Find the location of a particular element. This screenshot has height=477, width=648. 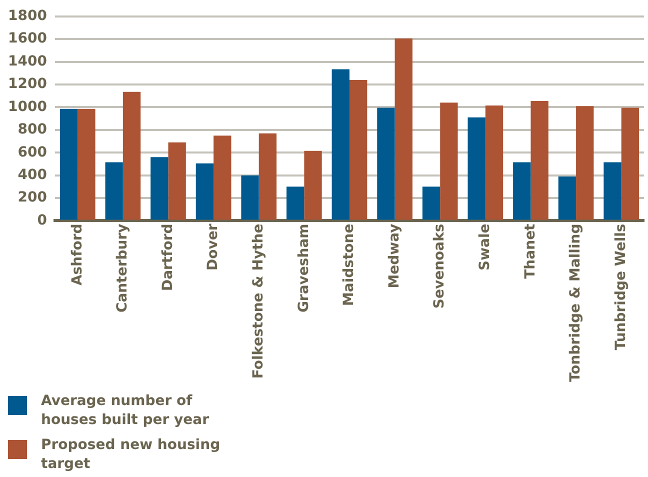

y-tick-label: 600 is located at coordinates (33, 152).